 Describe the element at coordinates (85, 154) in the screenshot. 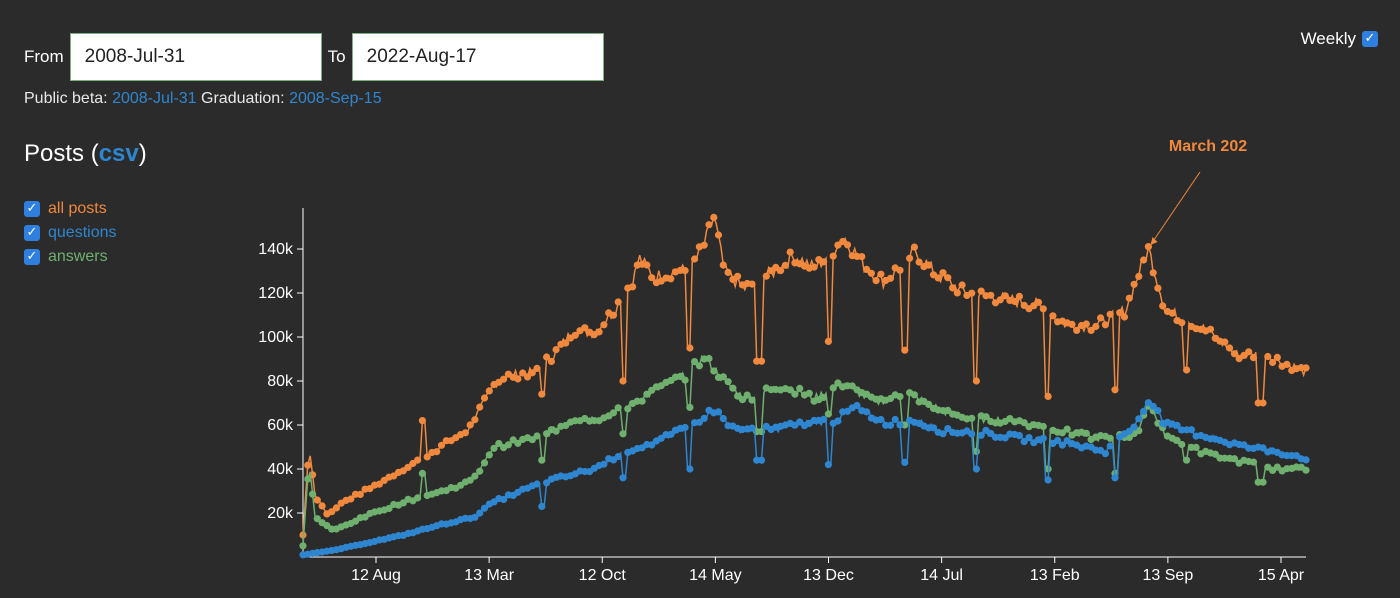

I see `posts-heading: Posts (csv)` at that location.